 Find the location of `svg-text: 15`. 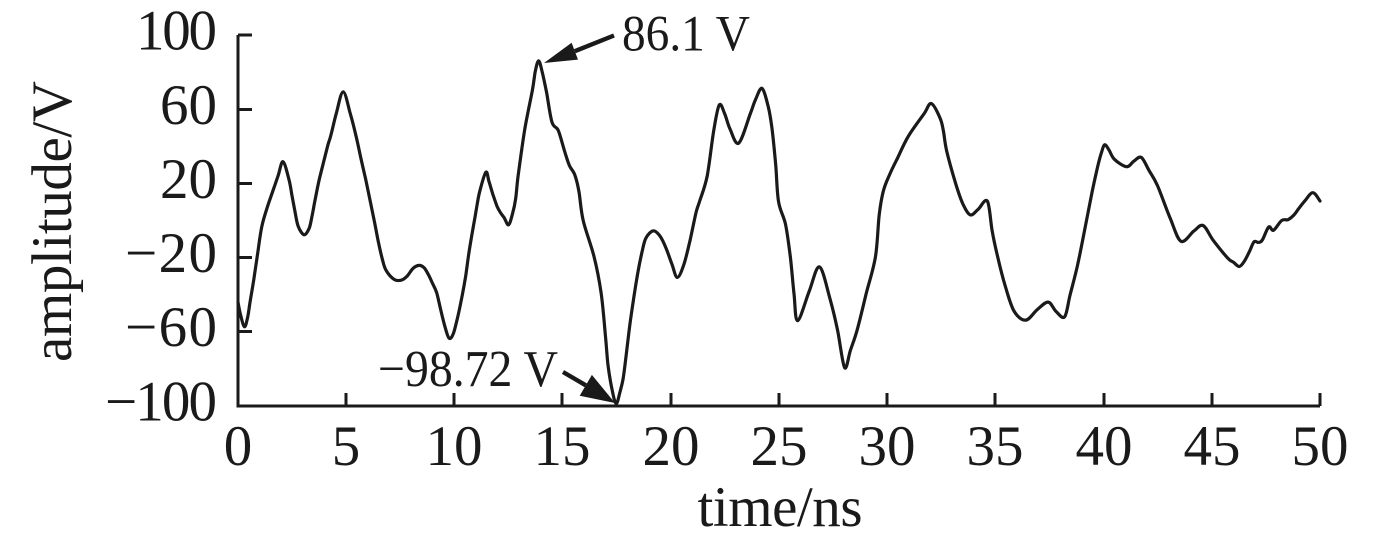

svg-text: 15 is located at coordinates (562, 446).